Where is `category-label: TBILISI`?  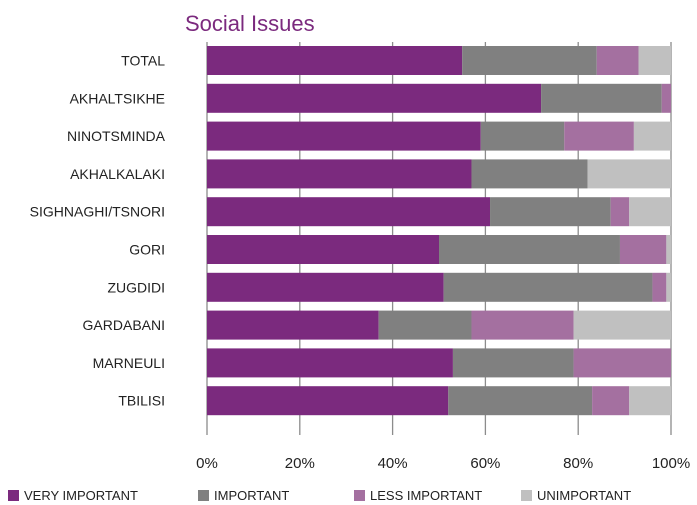
category-label: TBILISI is located at coordinates (141, 401).